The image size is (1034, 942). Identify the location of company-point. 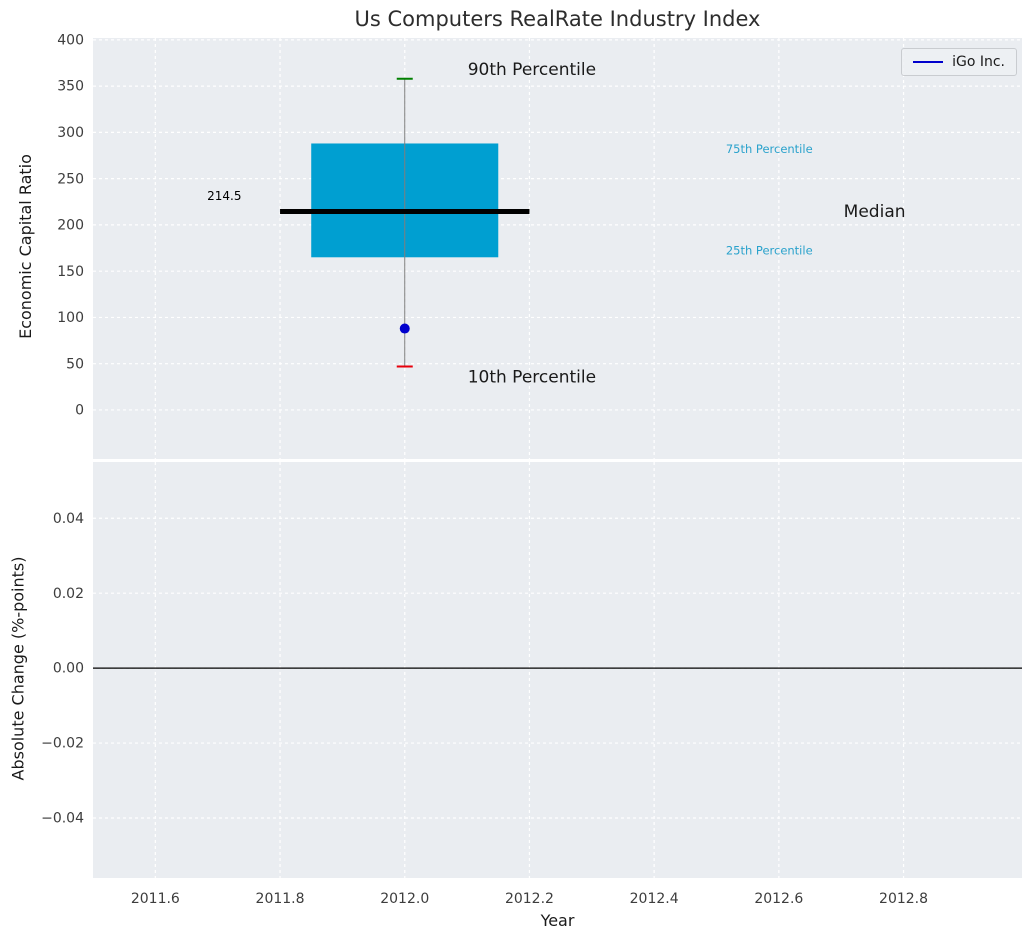
(404, 328).